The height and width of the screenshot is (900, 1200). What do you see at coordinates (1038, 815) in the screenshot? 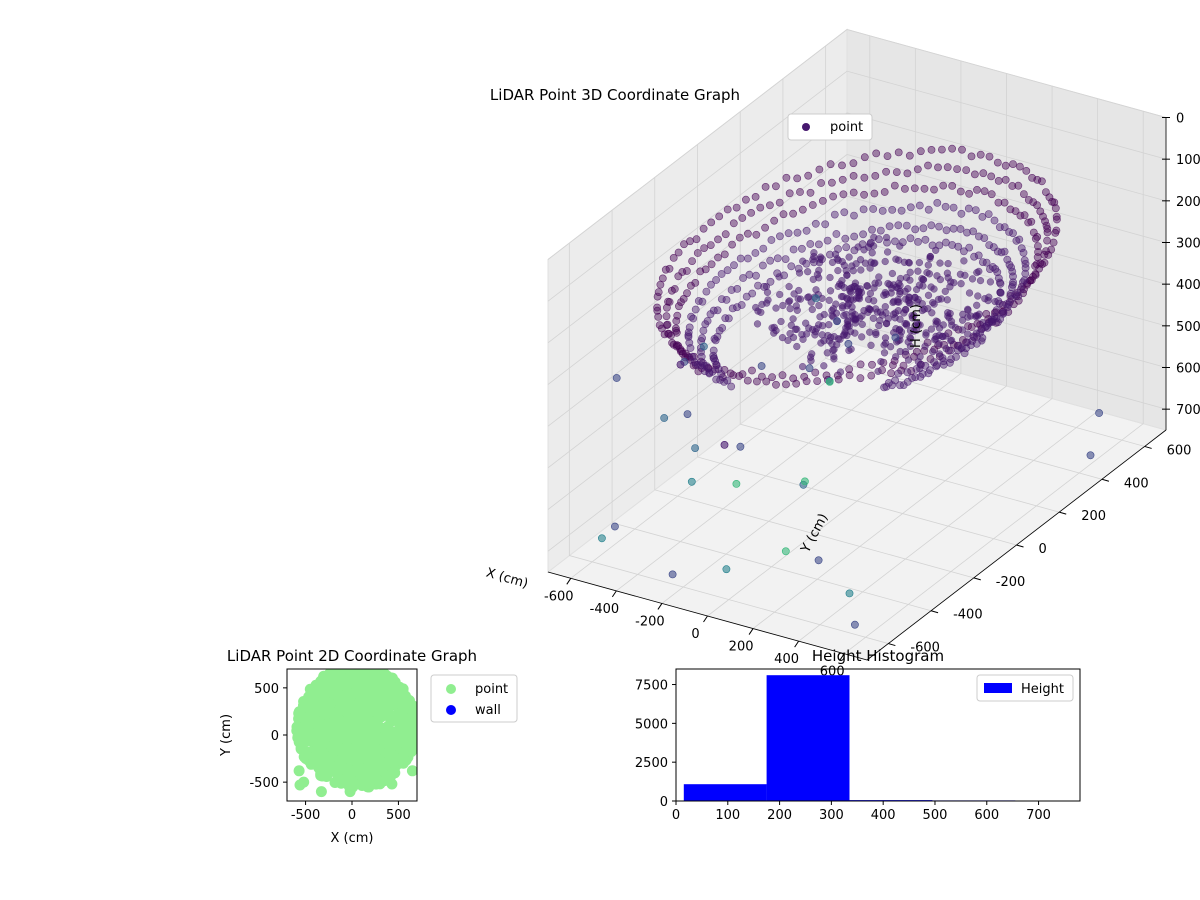
I see `x-tick-label: 700` at bounding box center [1038, 815].